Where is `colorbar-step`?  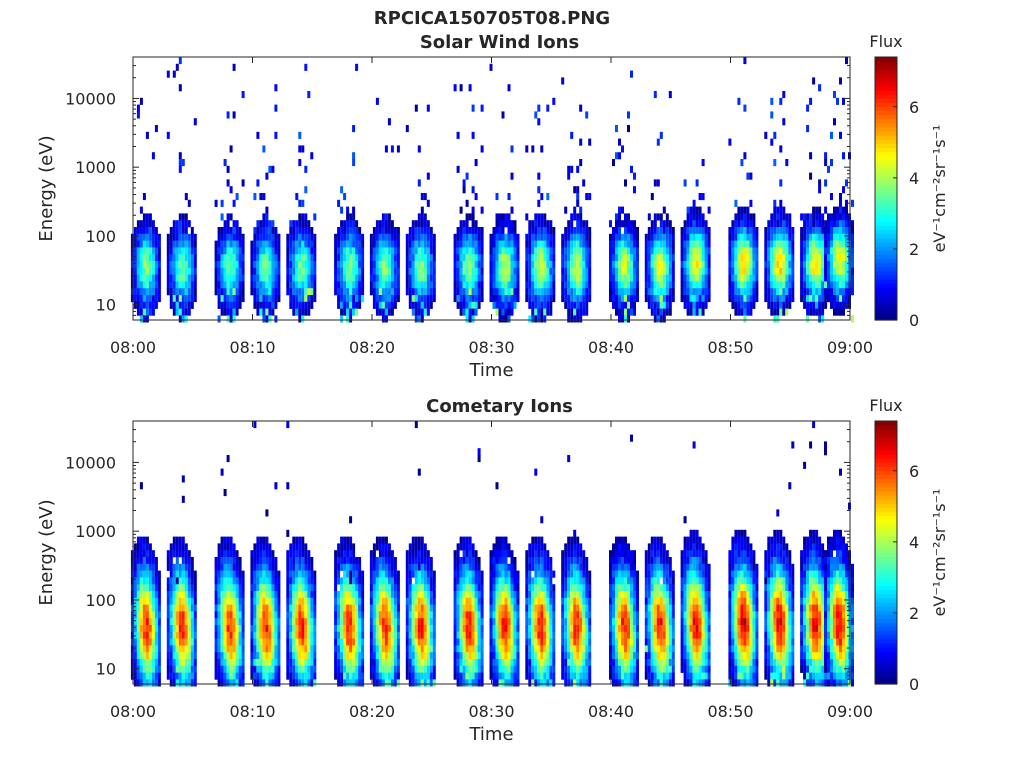 colorbar-step is located at coordinates (886, 59).